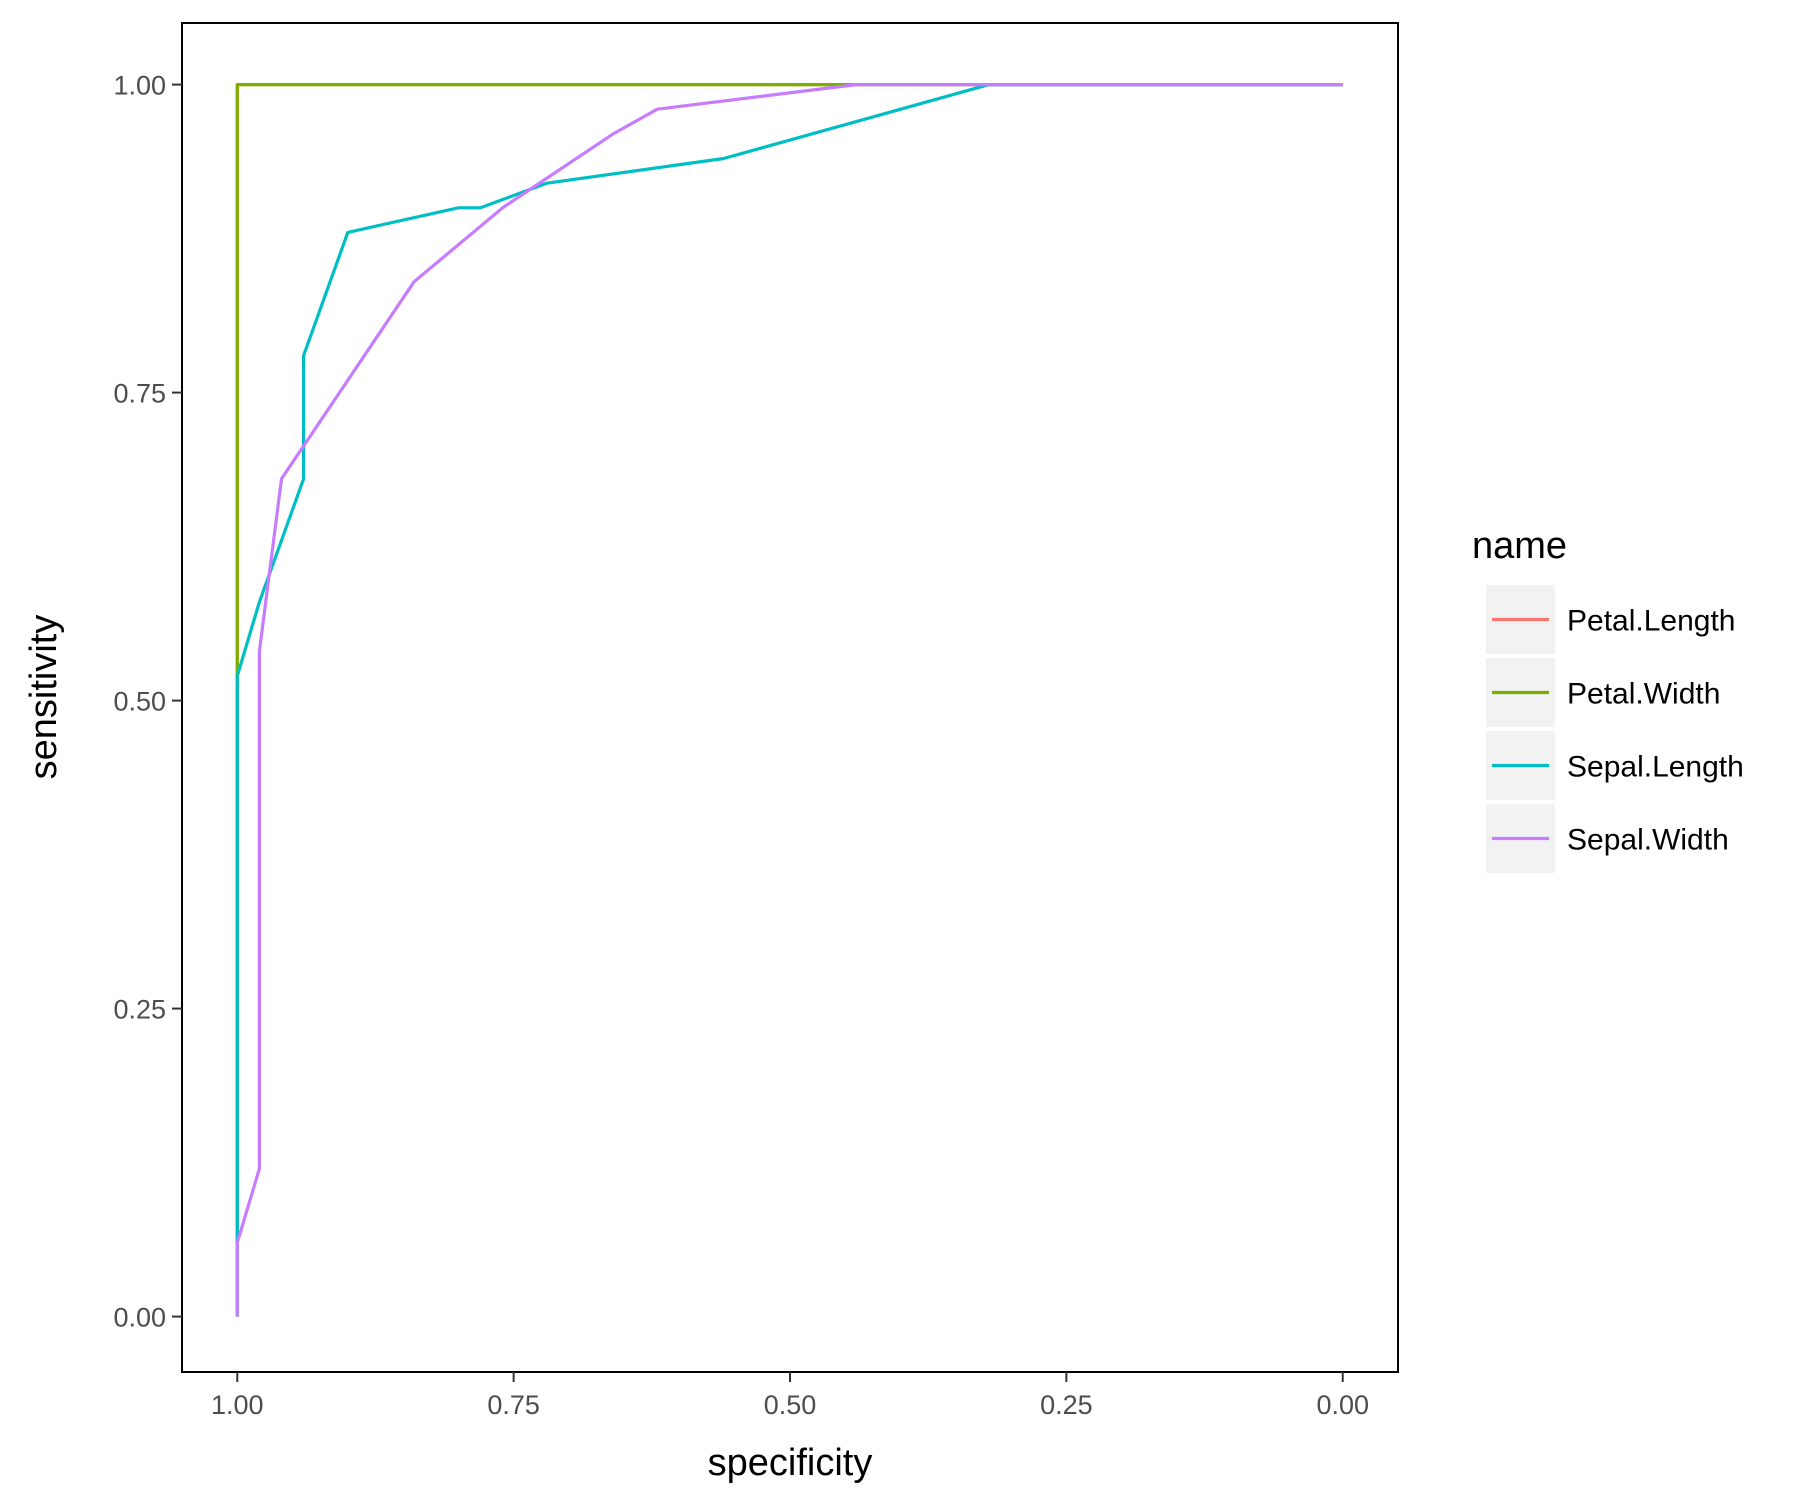 This screenshot has height=1500, width=1800. I want to click on y-tick-label: 0.75, so click(139, 394).